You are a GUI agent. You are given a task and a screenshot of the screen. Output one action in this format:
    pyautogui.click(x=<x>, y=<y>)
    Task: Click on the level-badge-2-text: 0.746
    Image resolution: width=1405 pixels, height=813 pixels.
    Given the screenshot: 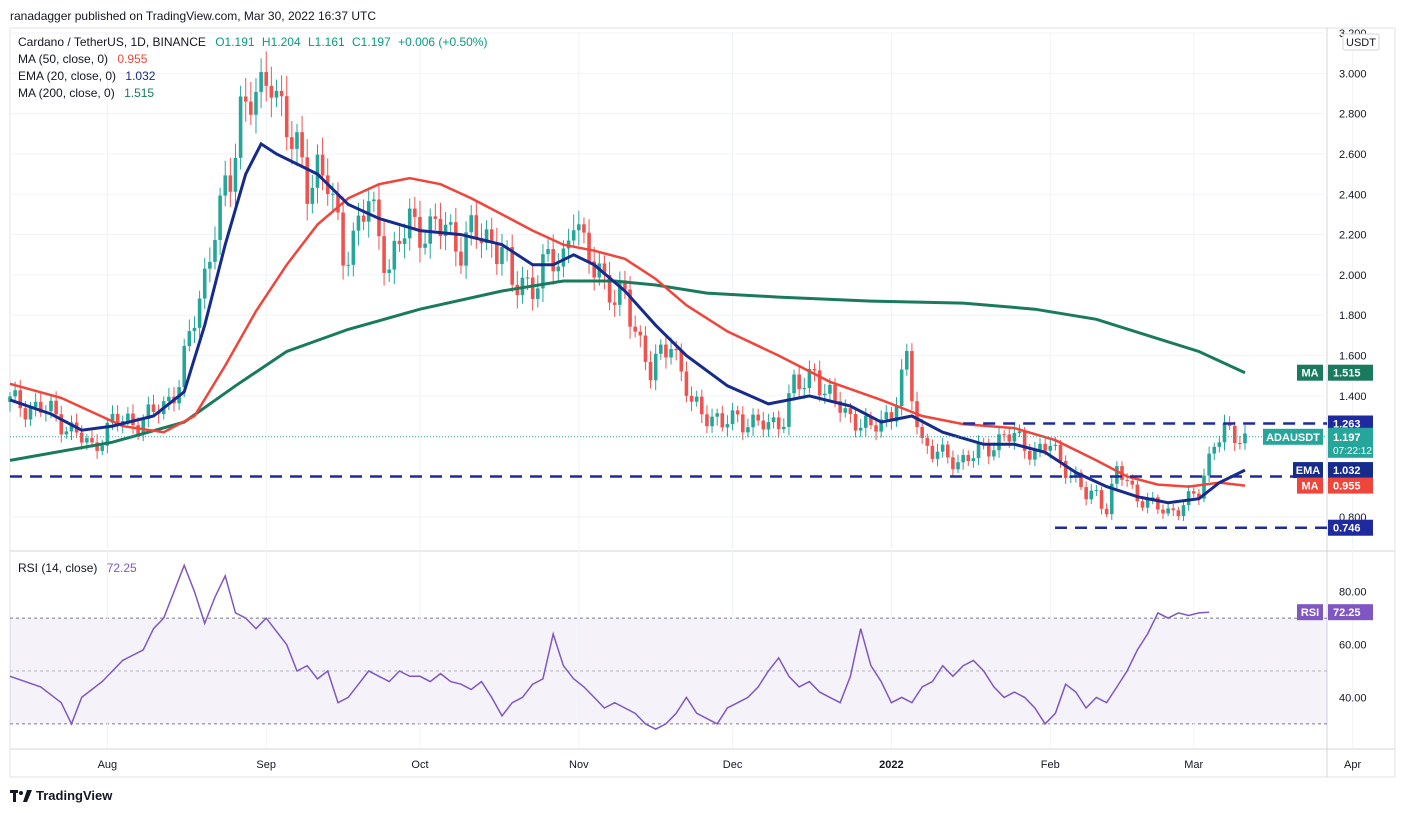 What is the action you would take?
    pyautogui.click(x=1347, y=529)
    